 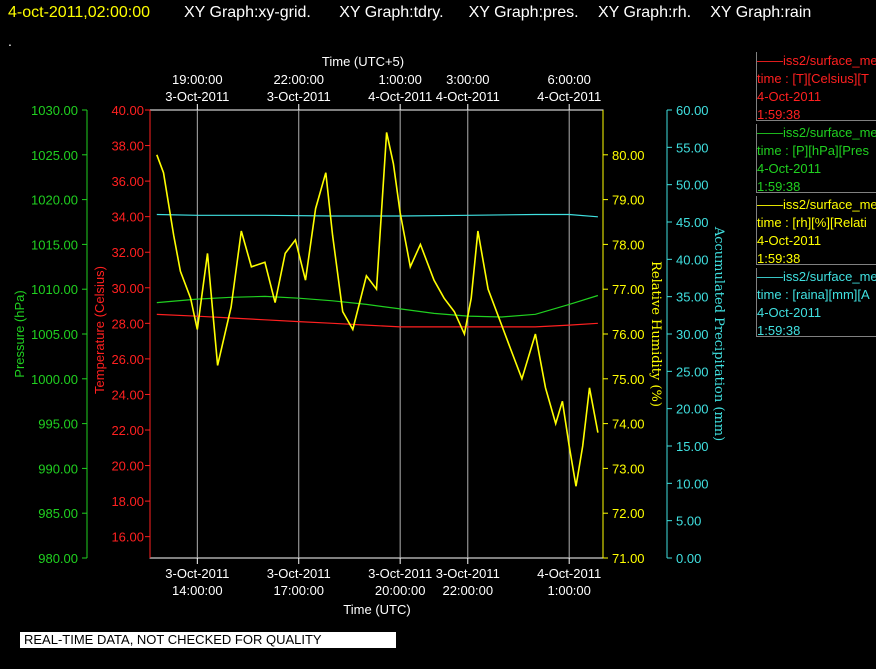 What do you see at coordinates (692, 371) in the screenshot?
I see `rain-tick-label: 25.00` at bounding box center [692, 371].